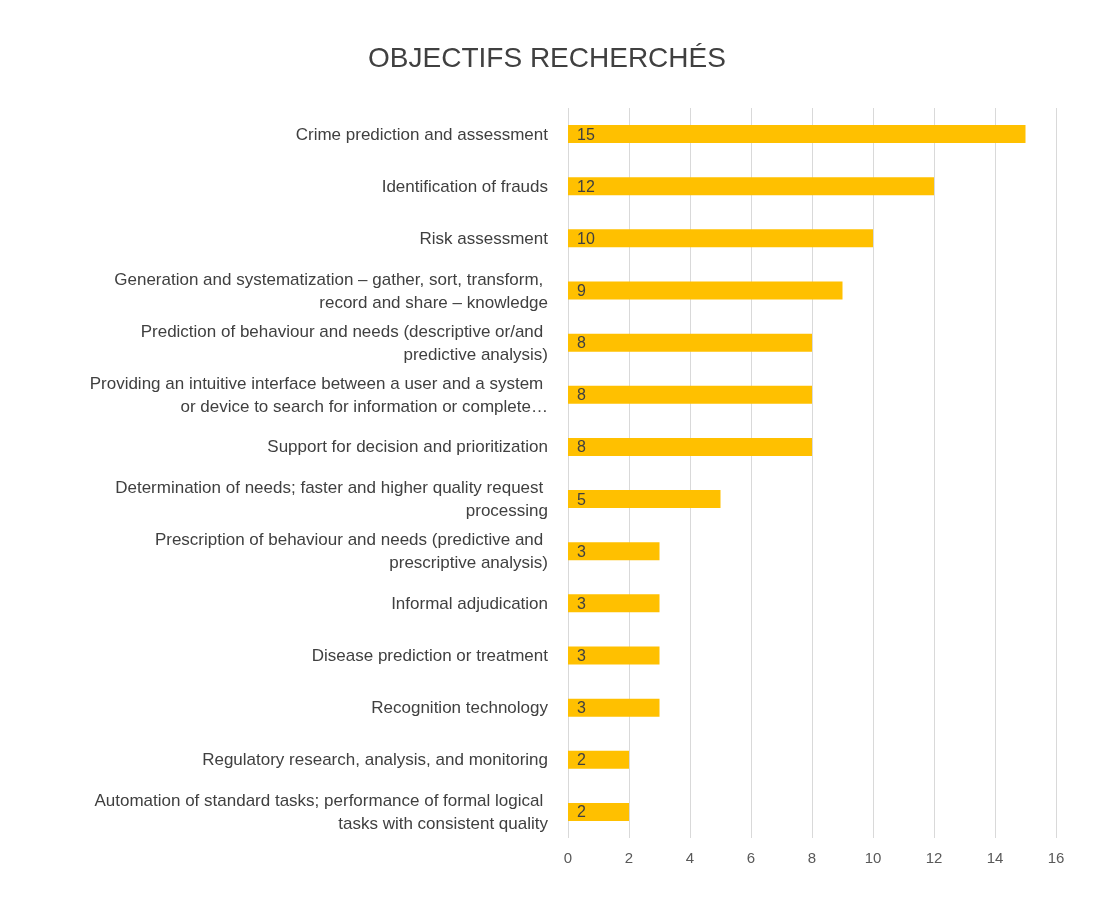  What do you see at coordinates (690, 857) in the screenshot?
I see `x-tick-label: 4` at bounding box center [690, 857].